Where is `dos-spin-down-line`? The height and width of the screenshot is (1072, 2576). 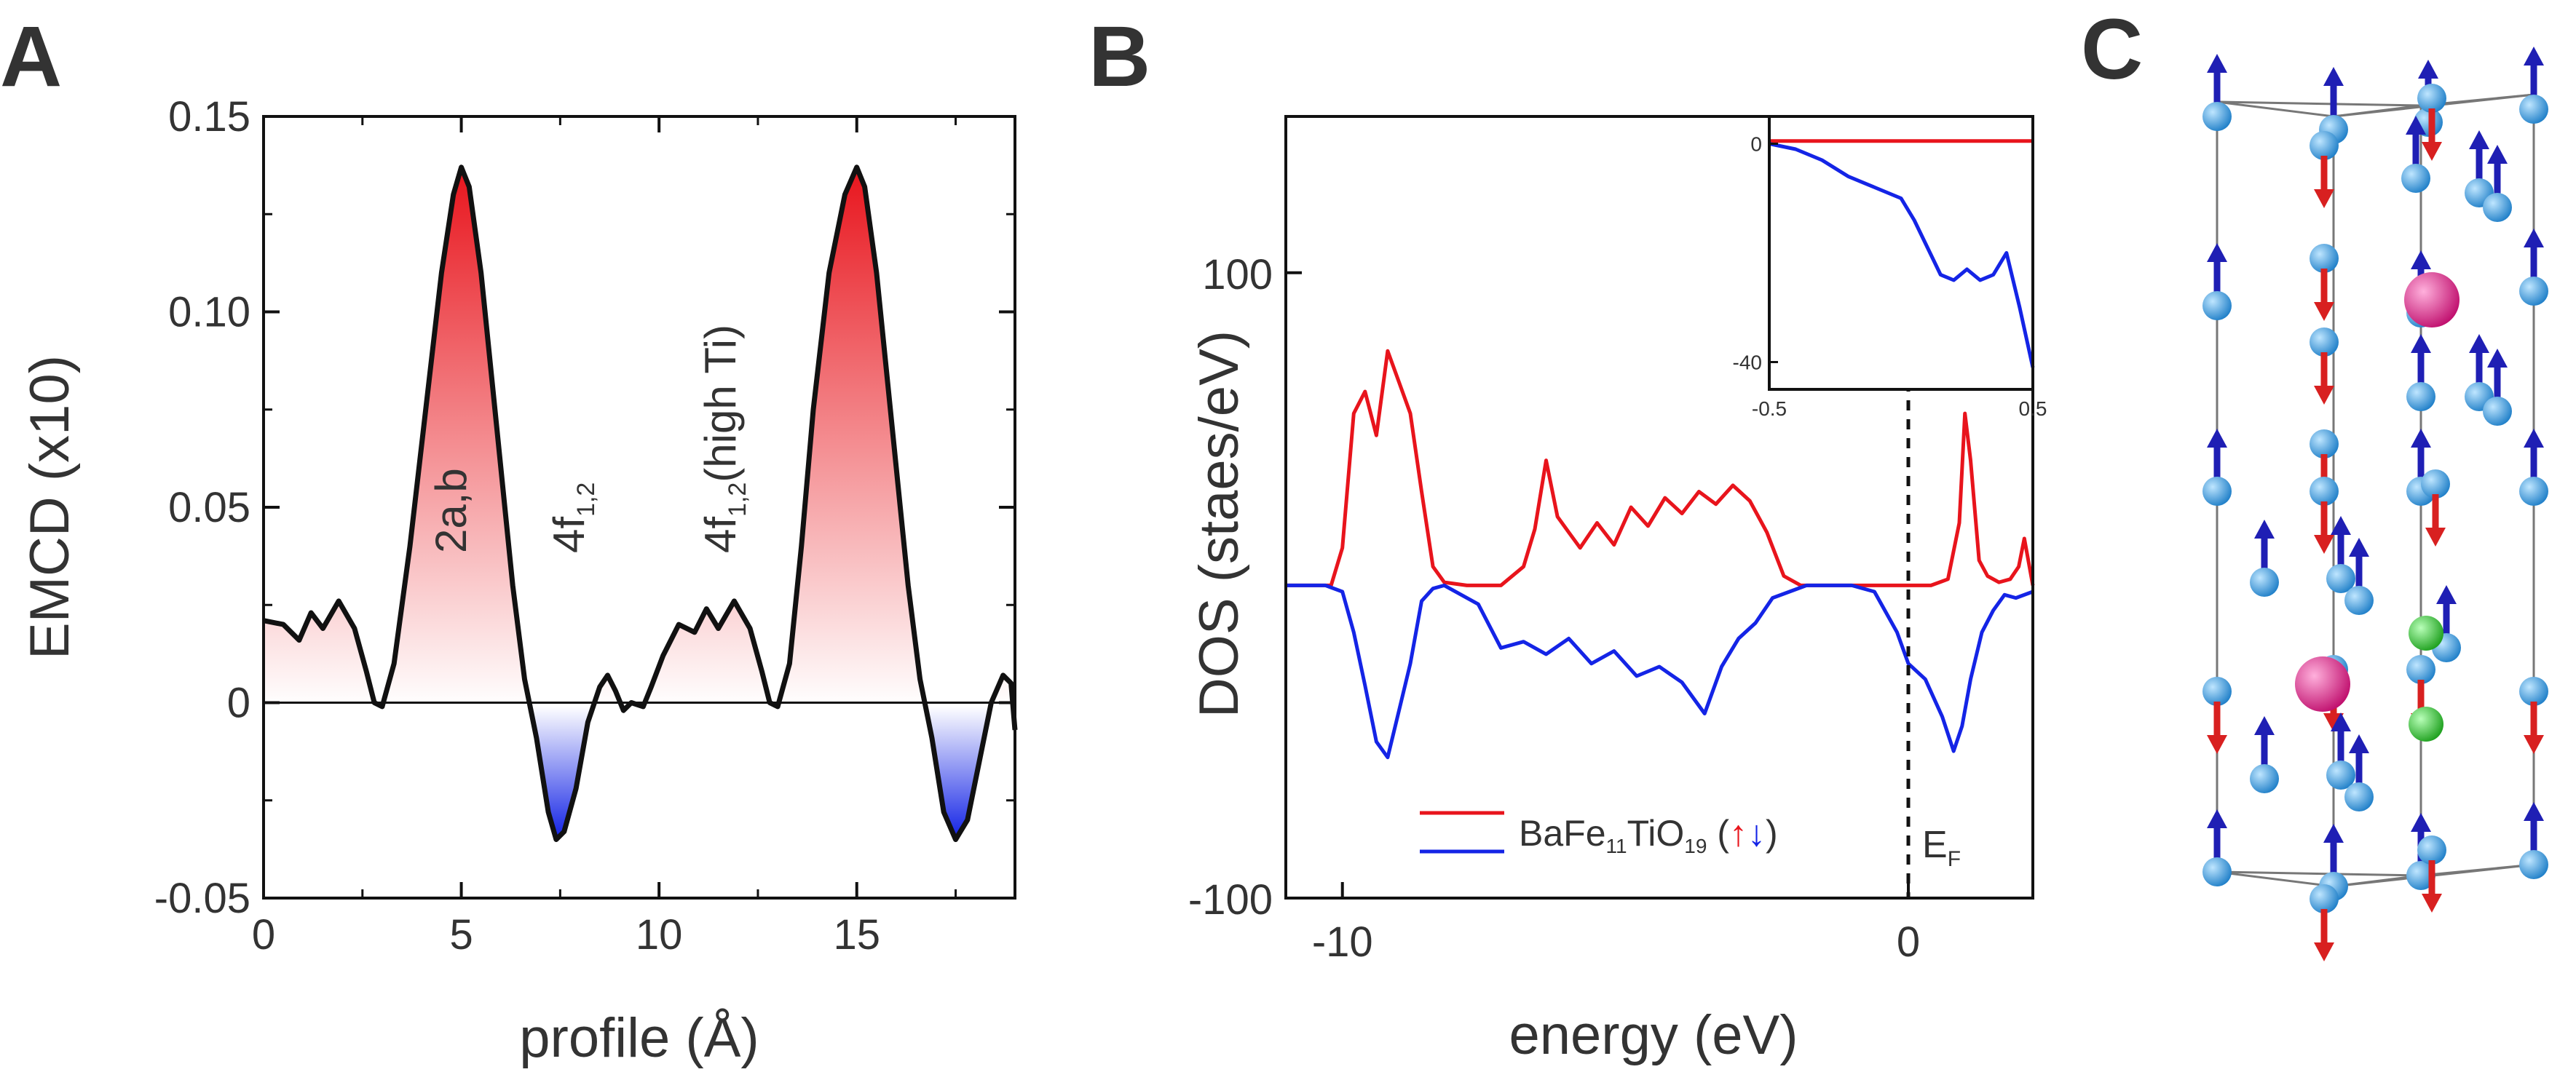
dos-spin-down-line is located at coordinates (1660, 671).